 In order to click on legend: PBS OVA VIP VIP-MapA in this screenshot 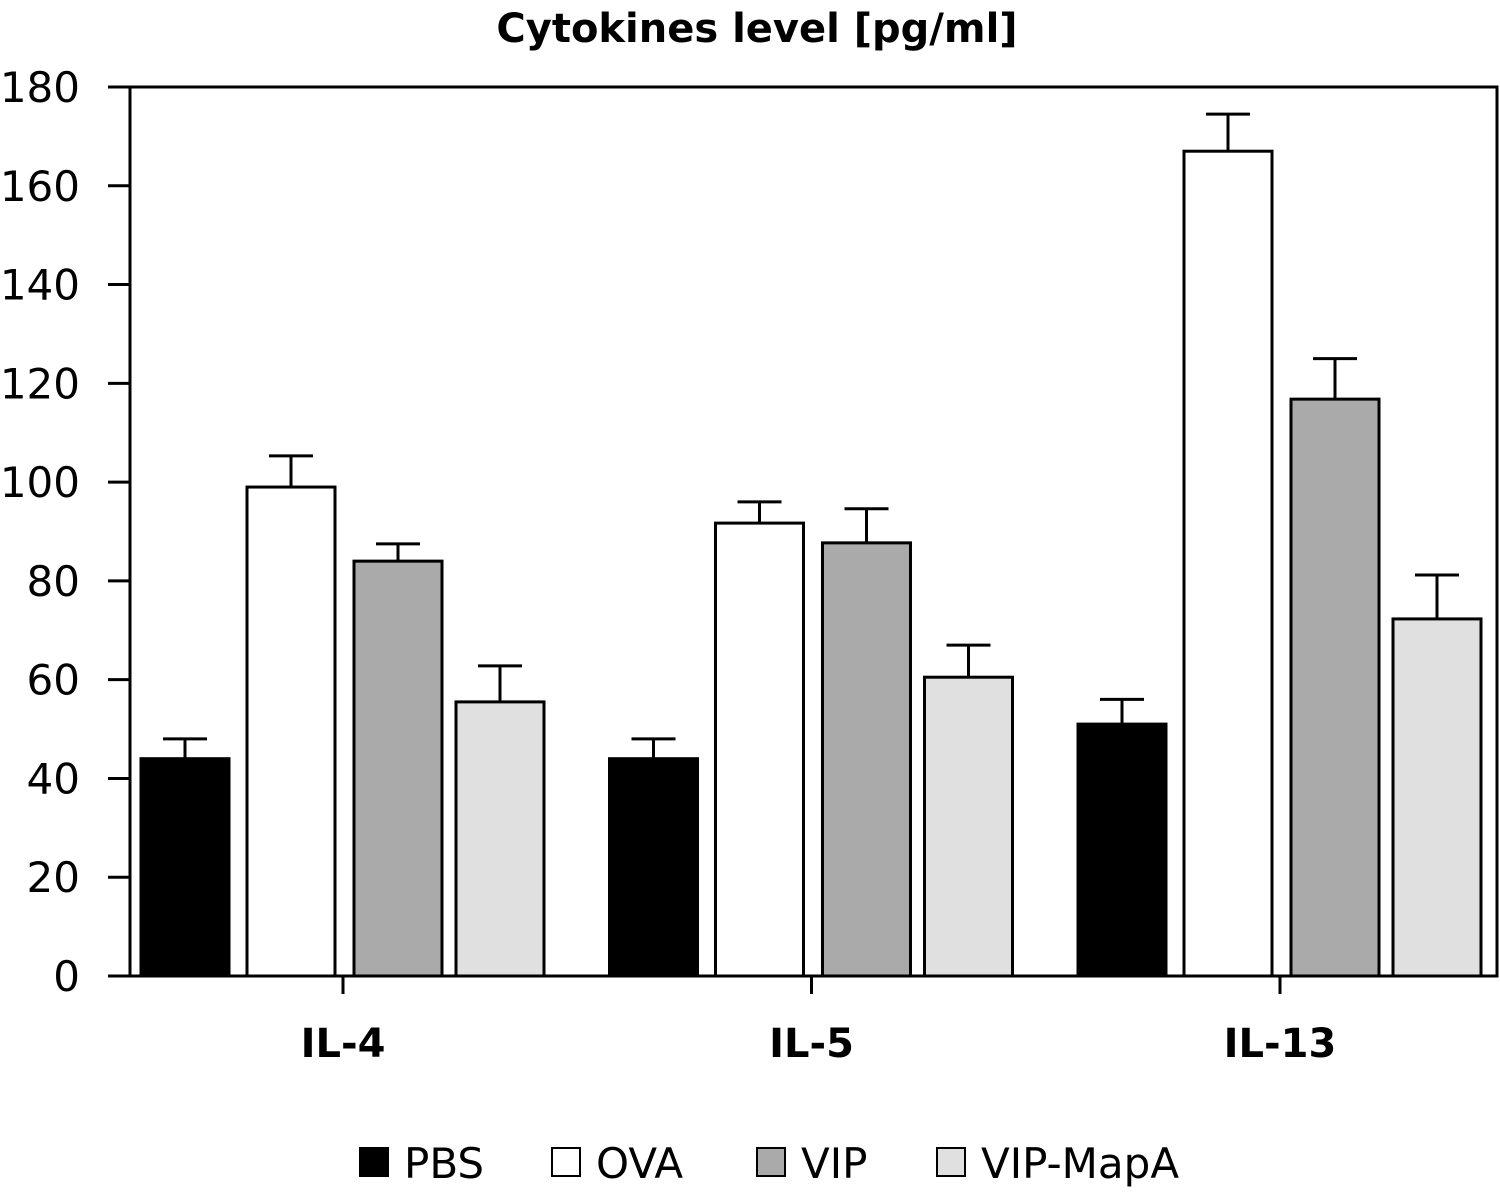, I will do `click(769, 1163)`.